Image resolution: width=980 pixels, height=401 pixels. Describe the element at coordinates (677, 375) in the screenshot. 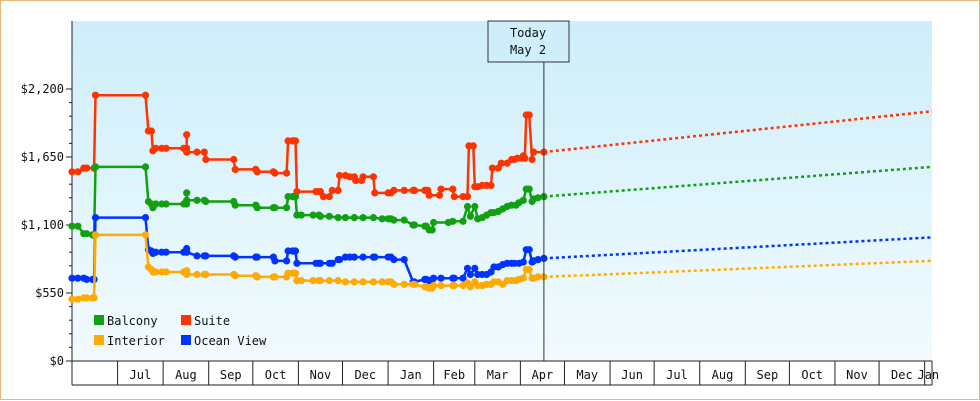

I see `x-tick-label: Jul` at that location.